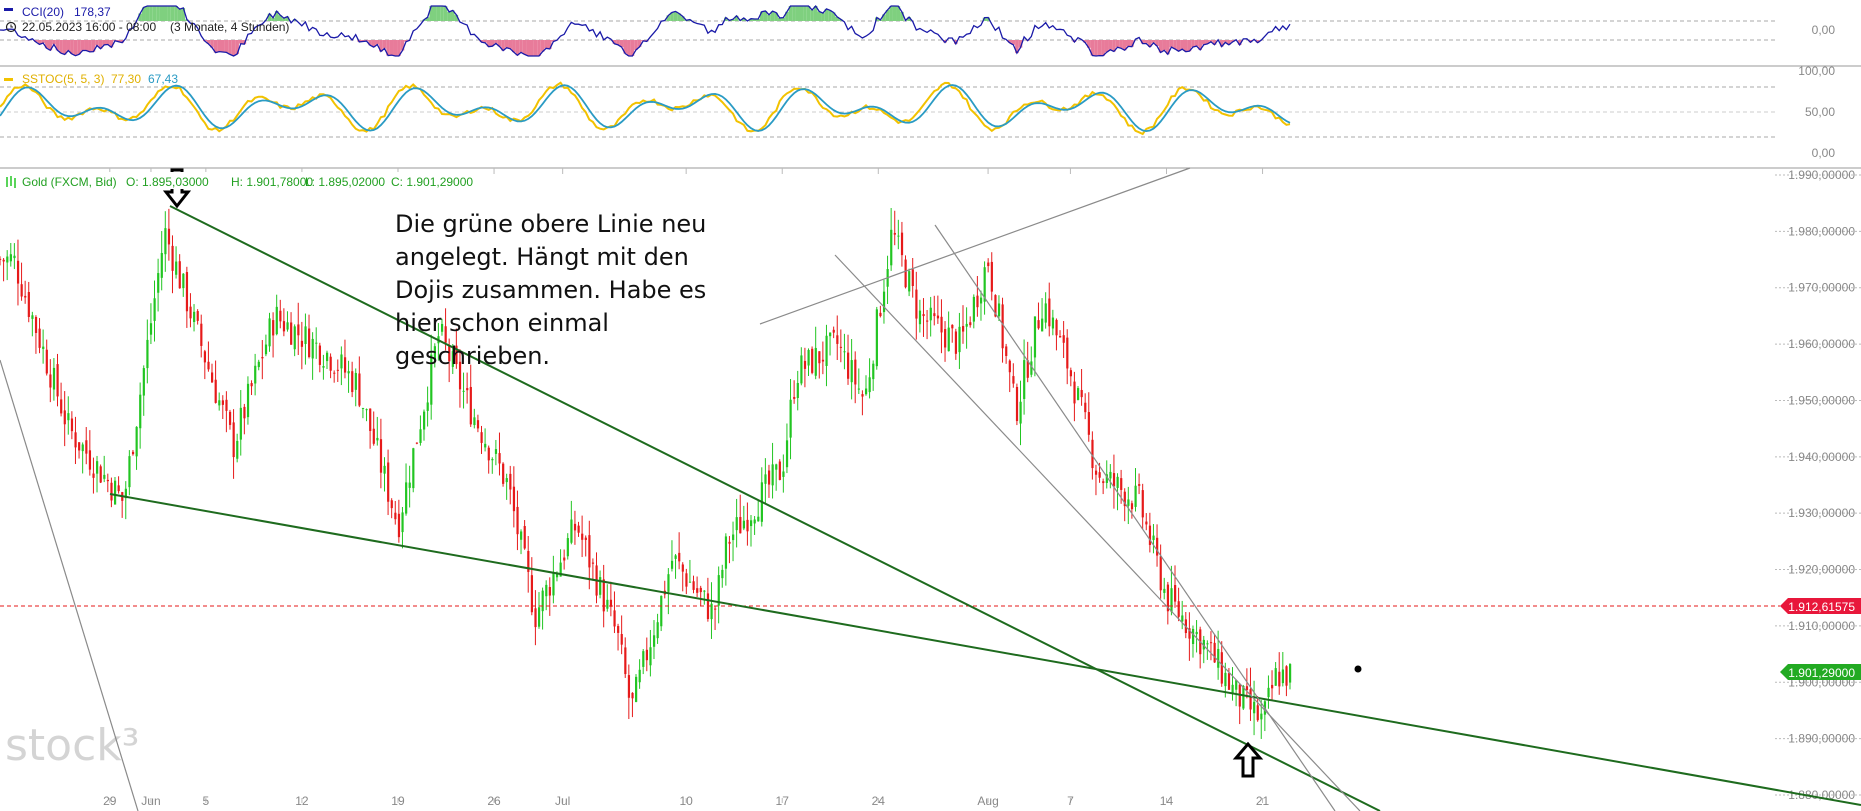 Image resolution: width=1861 pixels, height=811 pixels. Describe the element at coordinates (1821, 231) in the screenshot. I see `y-tick-label: 1.980,00000` at that location.